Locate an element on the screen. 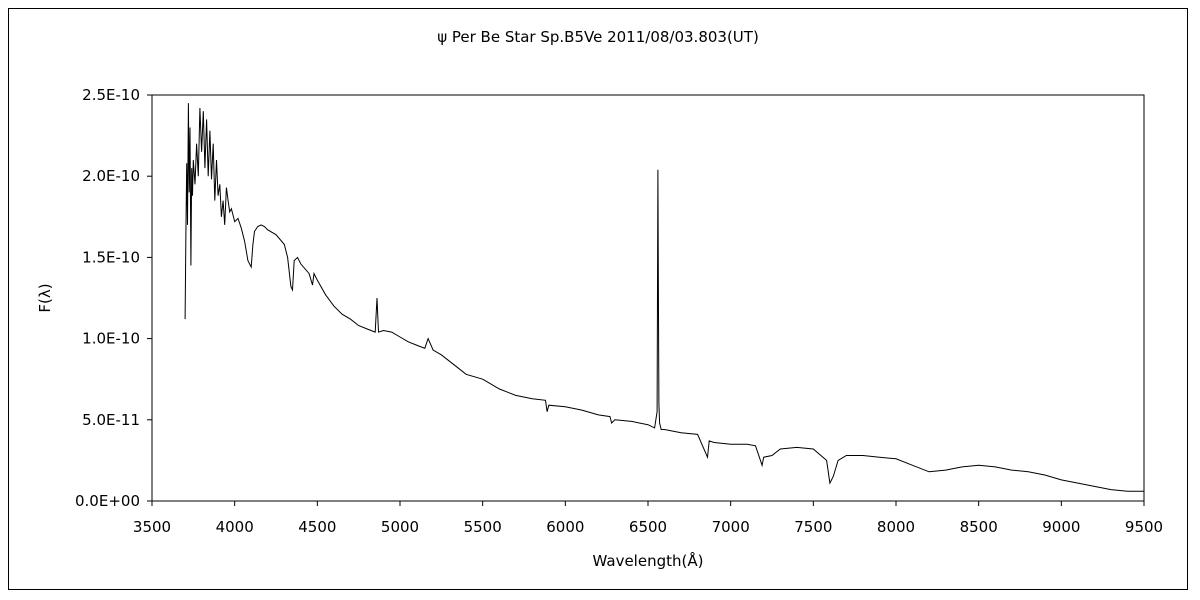 The image size is (1200, 600). x-tick-label: 9000 is located at coordinates (1061, 527).